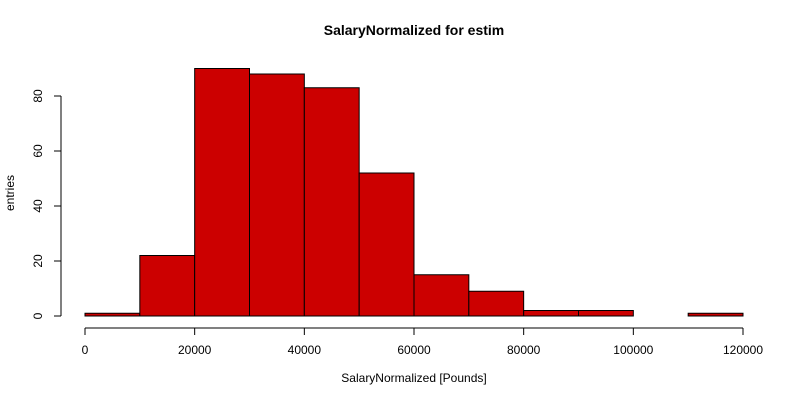 The image size is (800, 400). I want to click on x-tick-label: 120000, so click(743, 350).